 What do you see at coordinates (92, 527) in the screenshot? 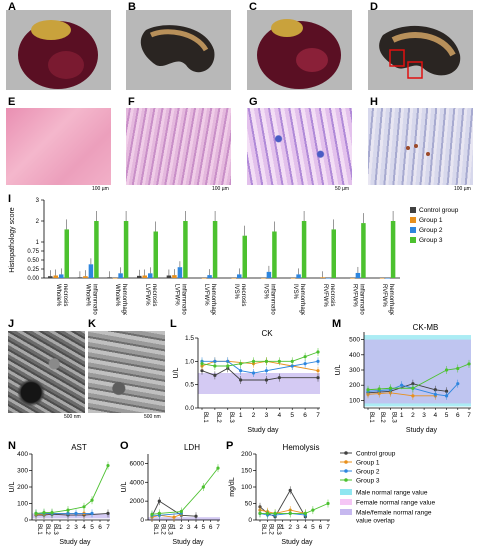
I see `x-tick-label: 5` at bounding box center [92, 527].